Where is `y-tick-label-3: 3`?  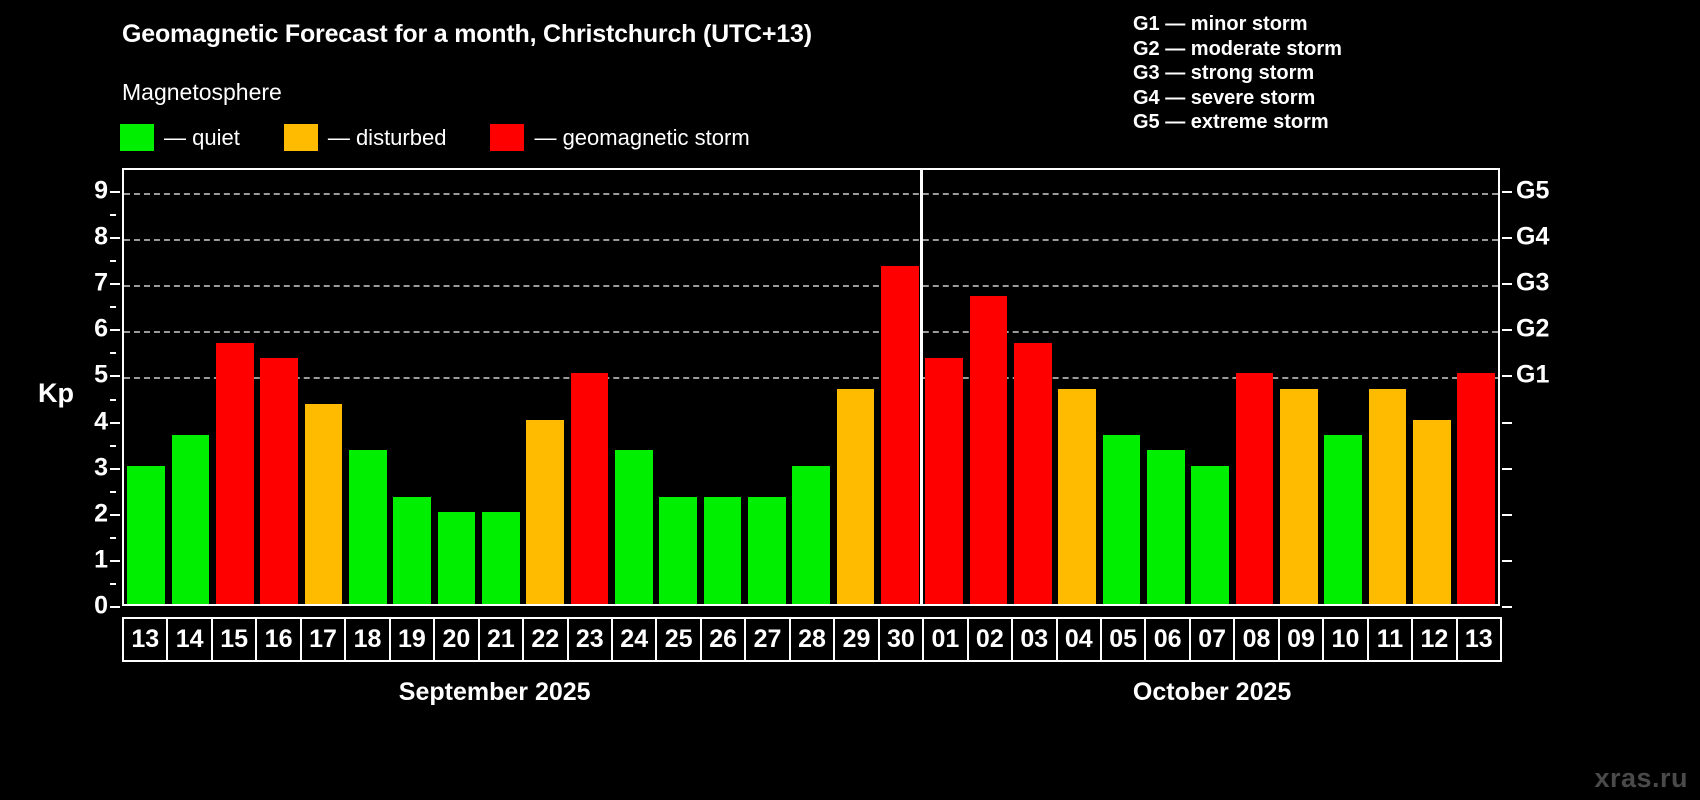
y-tick-label-3: 3 is located at coordinates (101, 467).